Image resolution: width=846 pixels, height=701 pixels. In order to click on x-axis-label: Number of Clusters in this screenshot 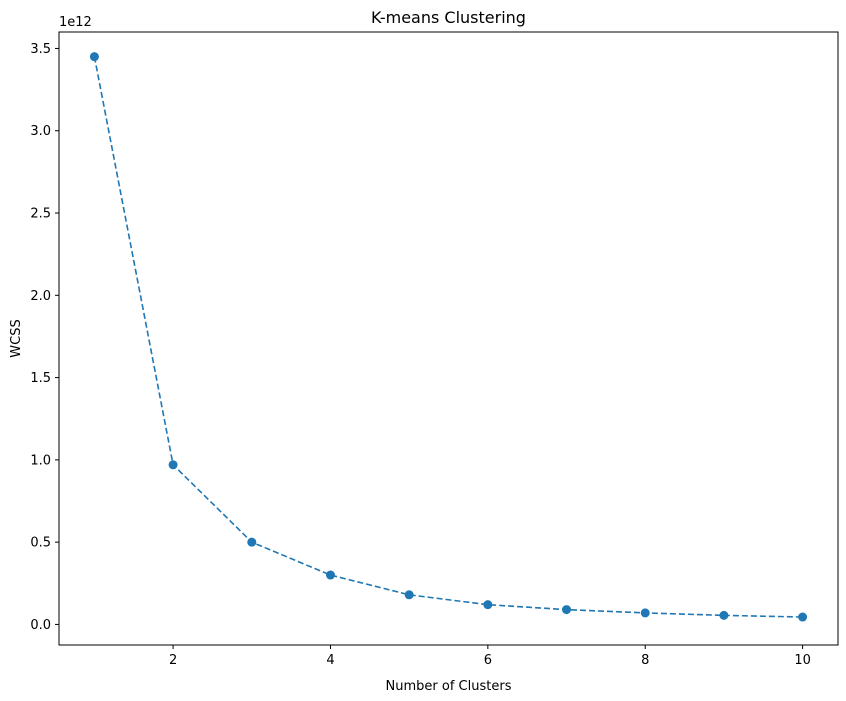, I will do `click(449, 686)`.